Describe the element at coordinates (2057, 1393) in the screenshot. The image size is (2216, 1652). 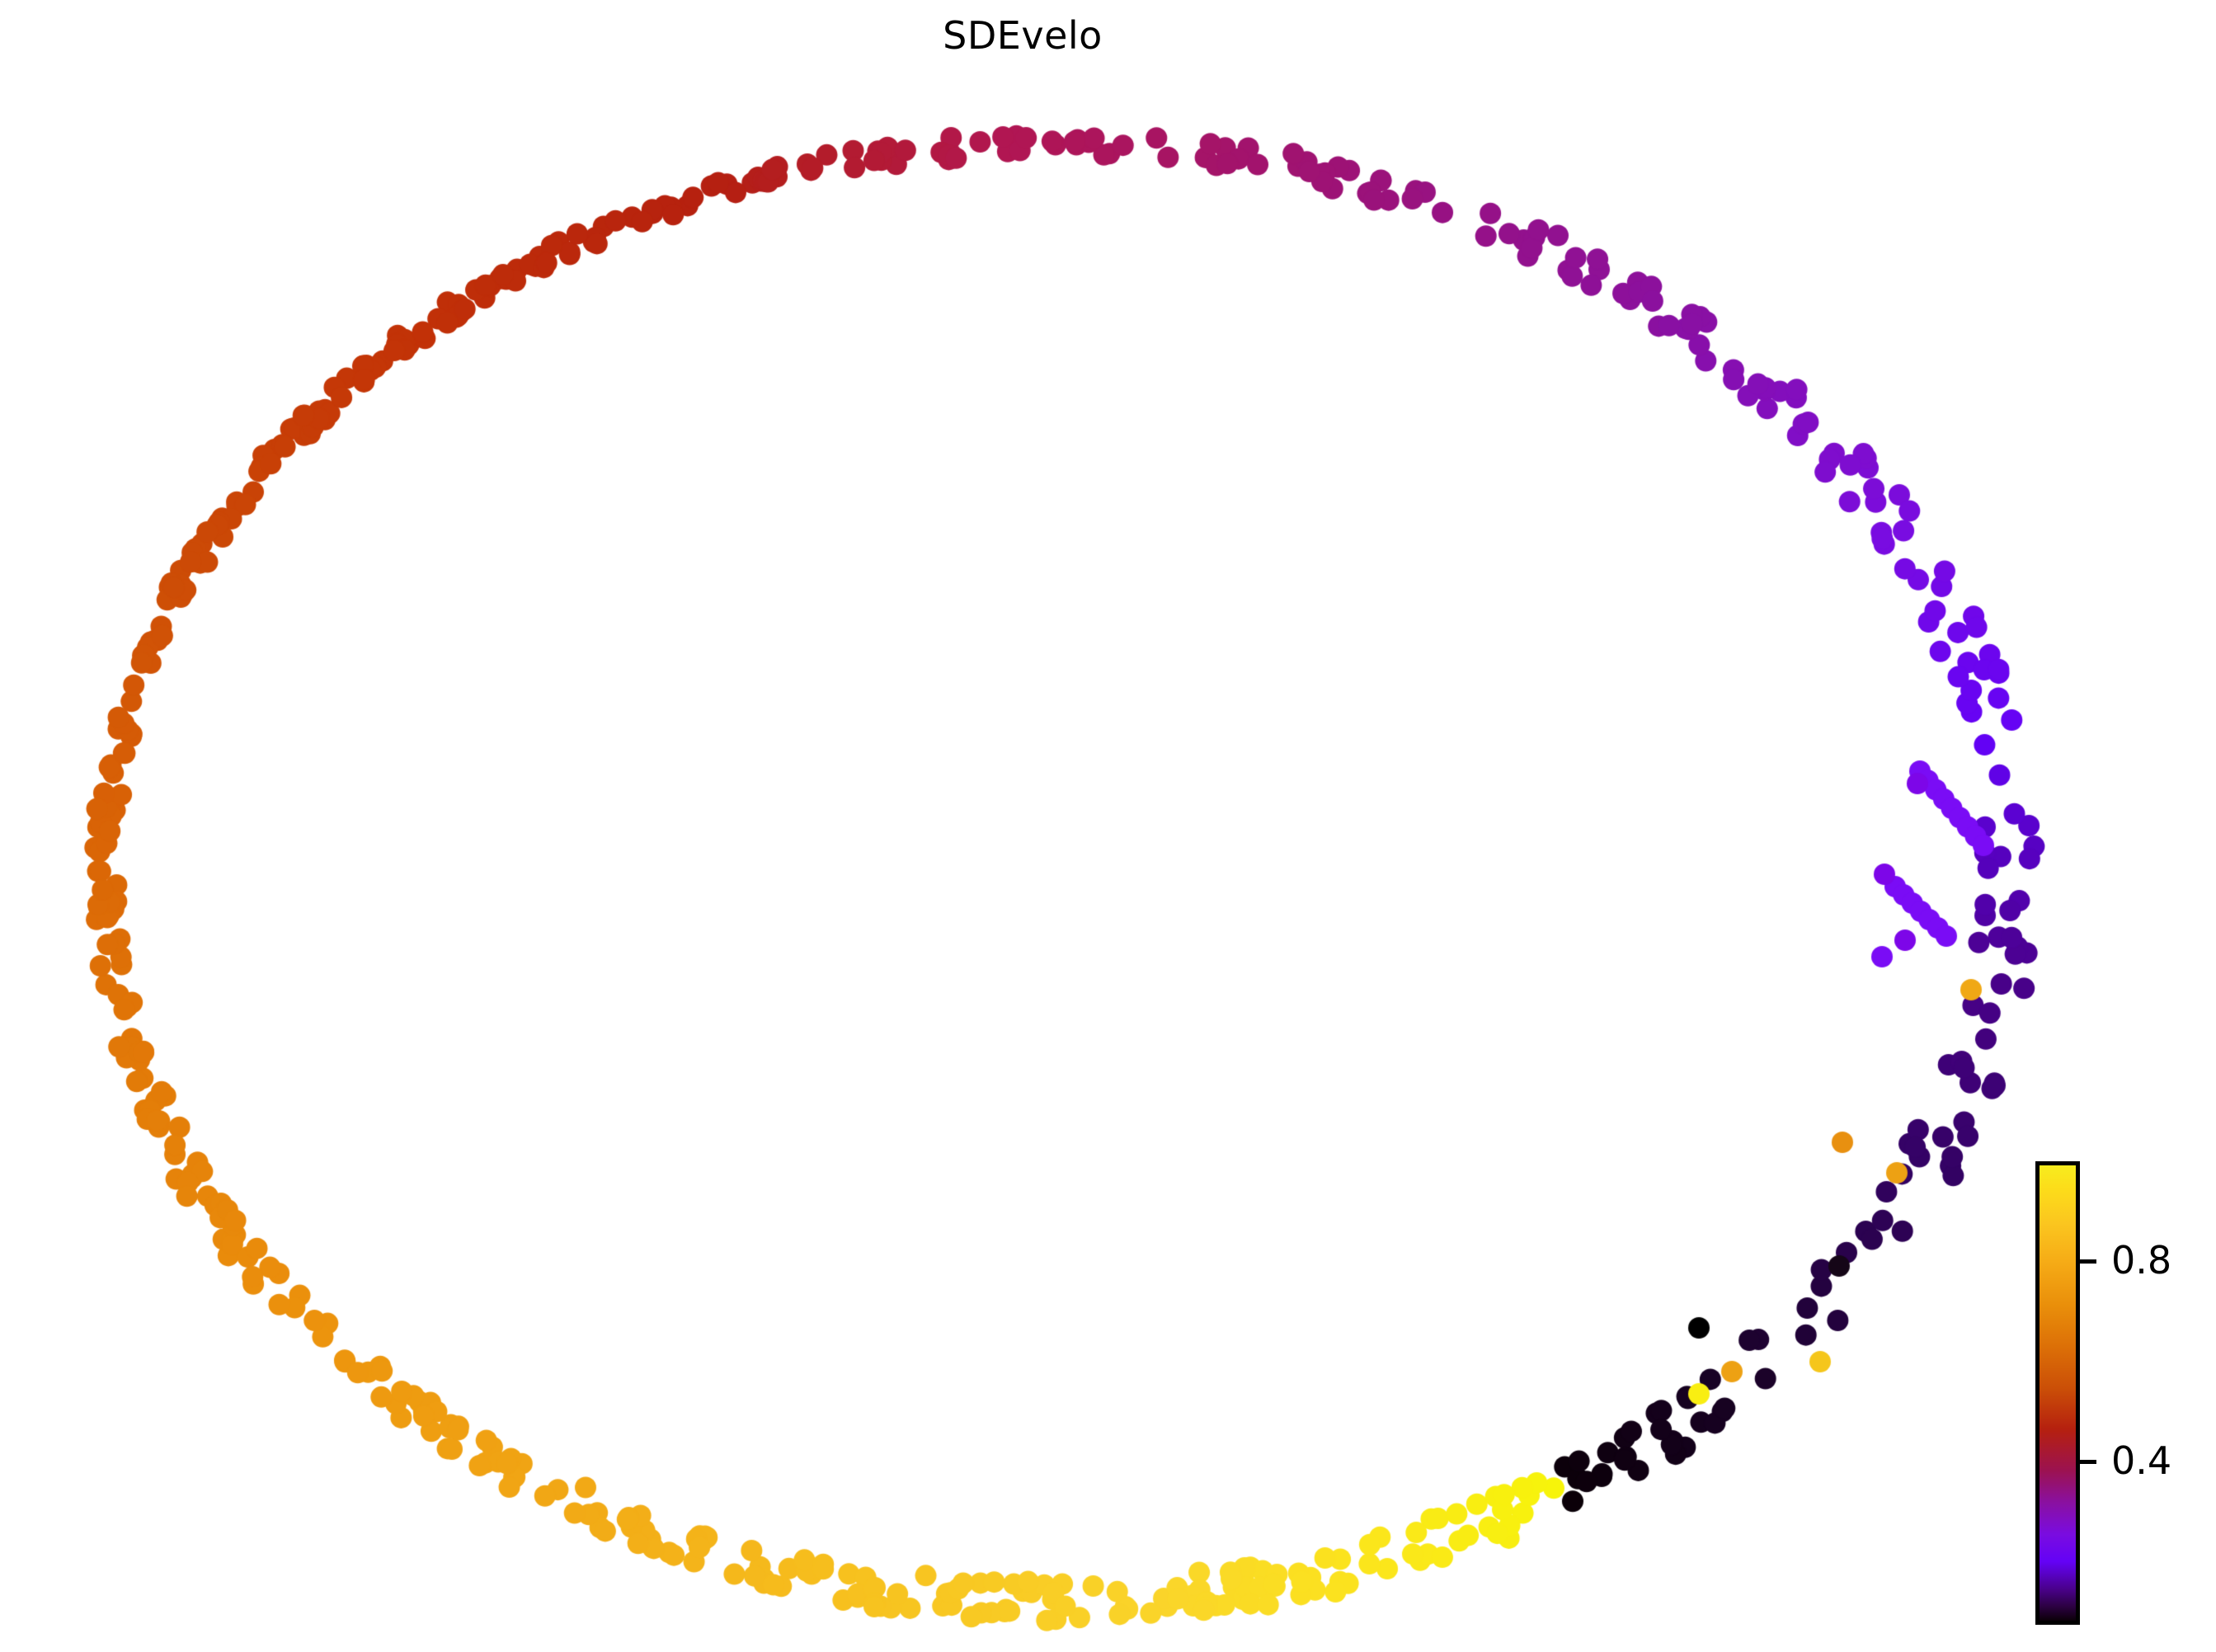
I see `colorbar-gradient` at that location.